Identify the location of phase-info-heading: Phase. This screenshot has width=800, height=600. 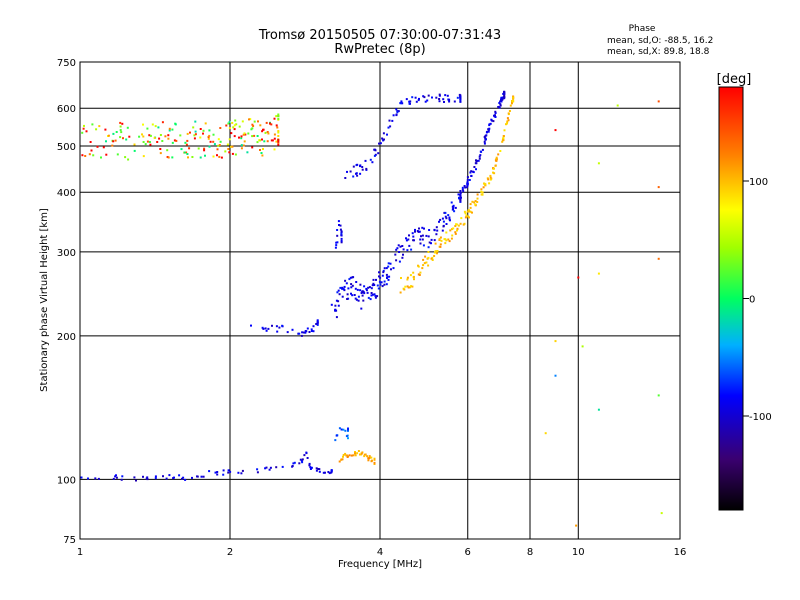
(642, 29).